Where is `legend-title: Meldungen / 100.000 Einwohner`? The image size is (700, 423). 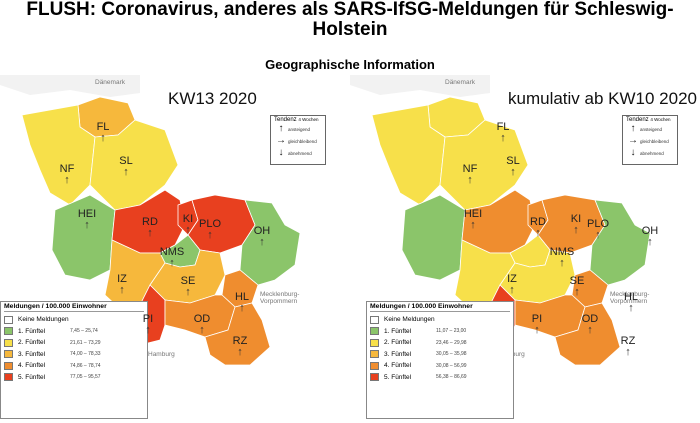
legend-title: Meldungen / 100.000 Einwohner is located at coordinates (440, 307).